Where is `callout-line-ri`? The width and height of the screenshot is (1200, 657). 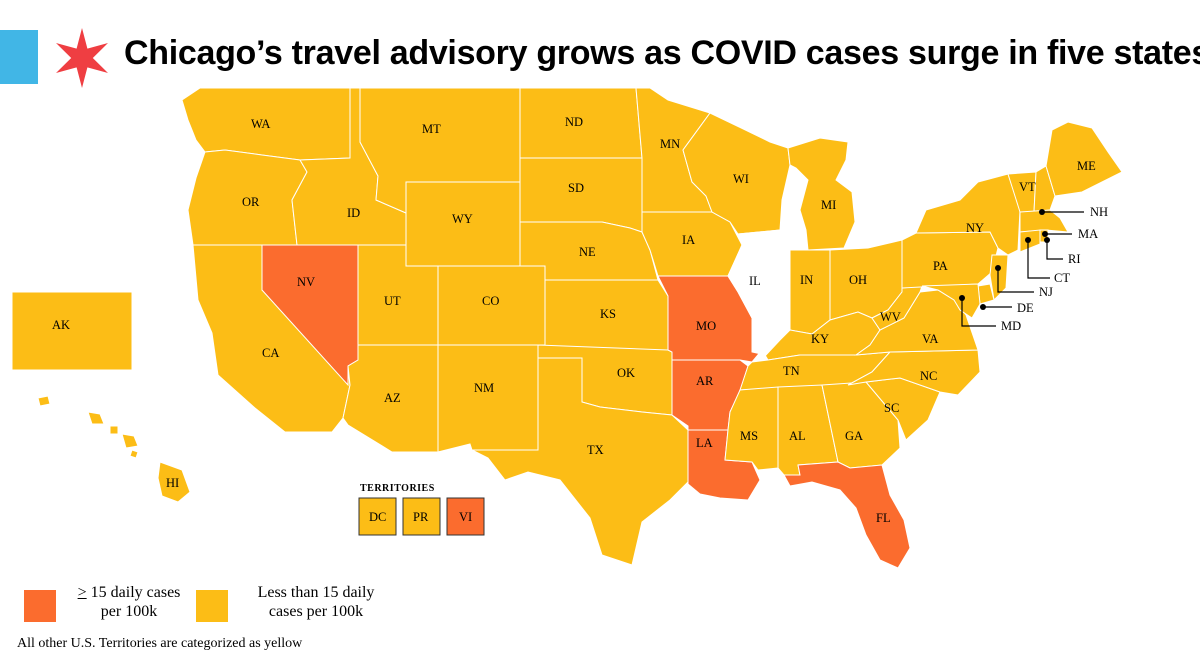 callout-line-ri is located at coordinates (1054, 250).